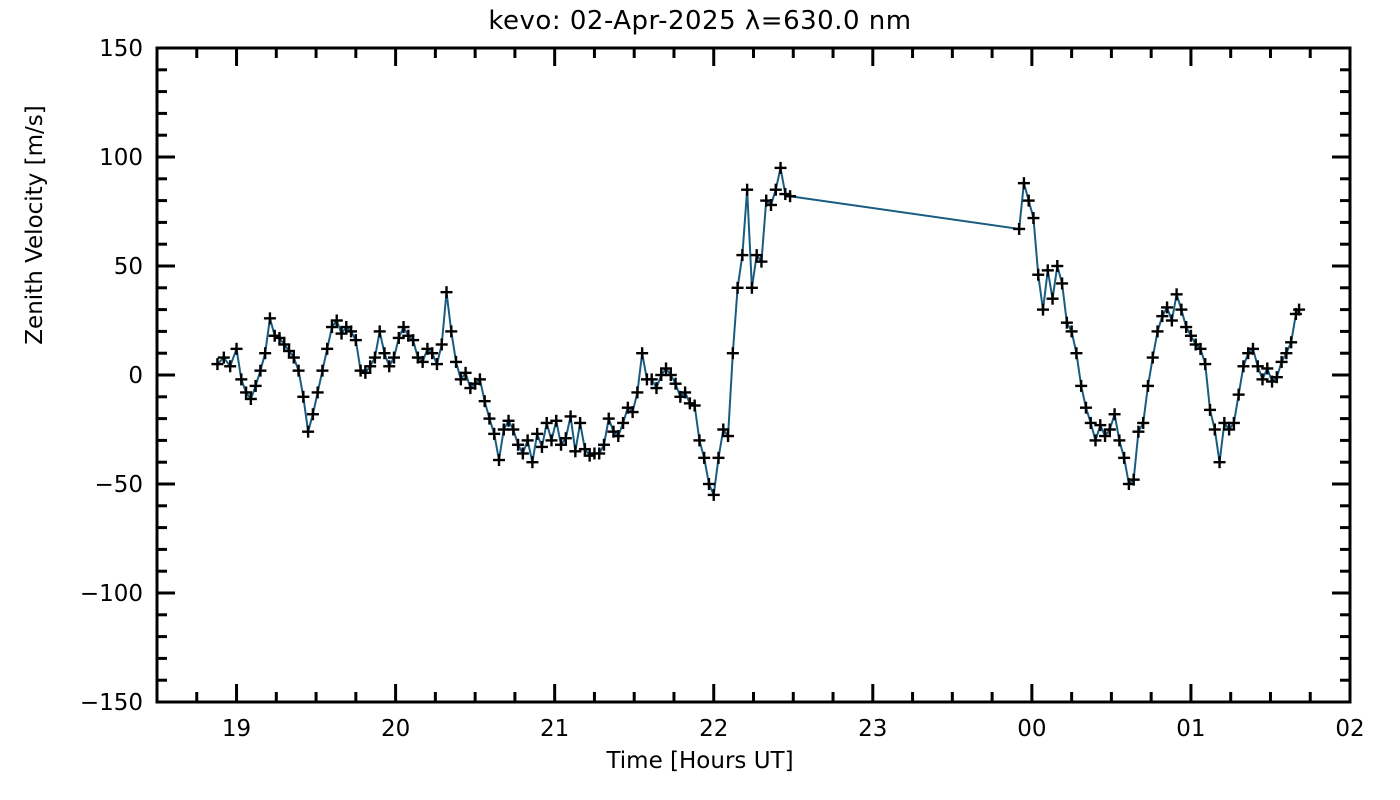 Image resolution: width=1400 pixels, height=800 pixels. What do you see at coordinates (236, 729) in the screenshot?
I see `x-tick-label: 19` at bounding box center [236, 729].